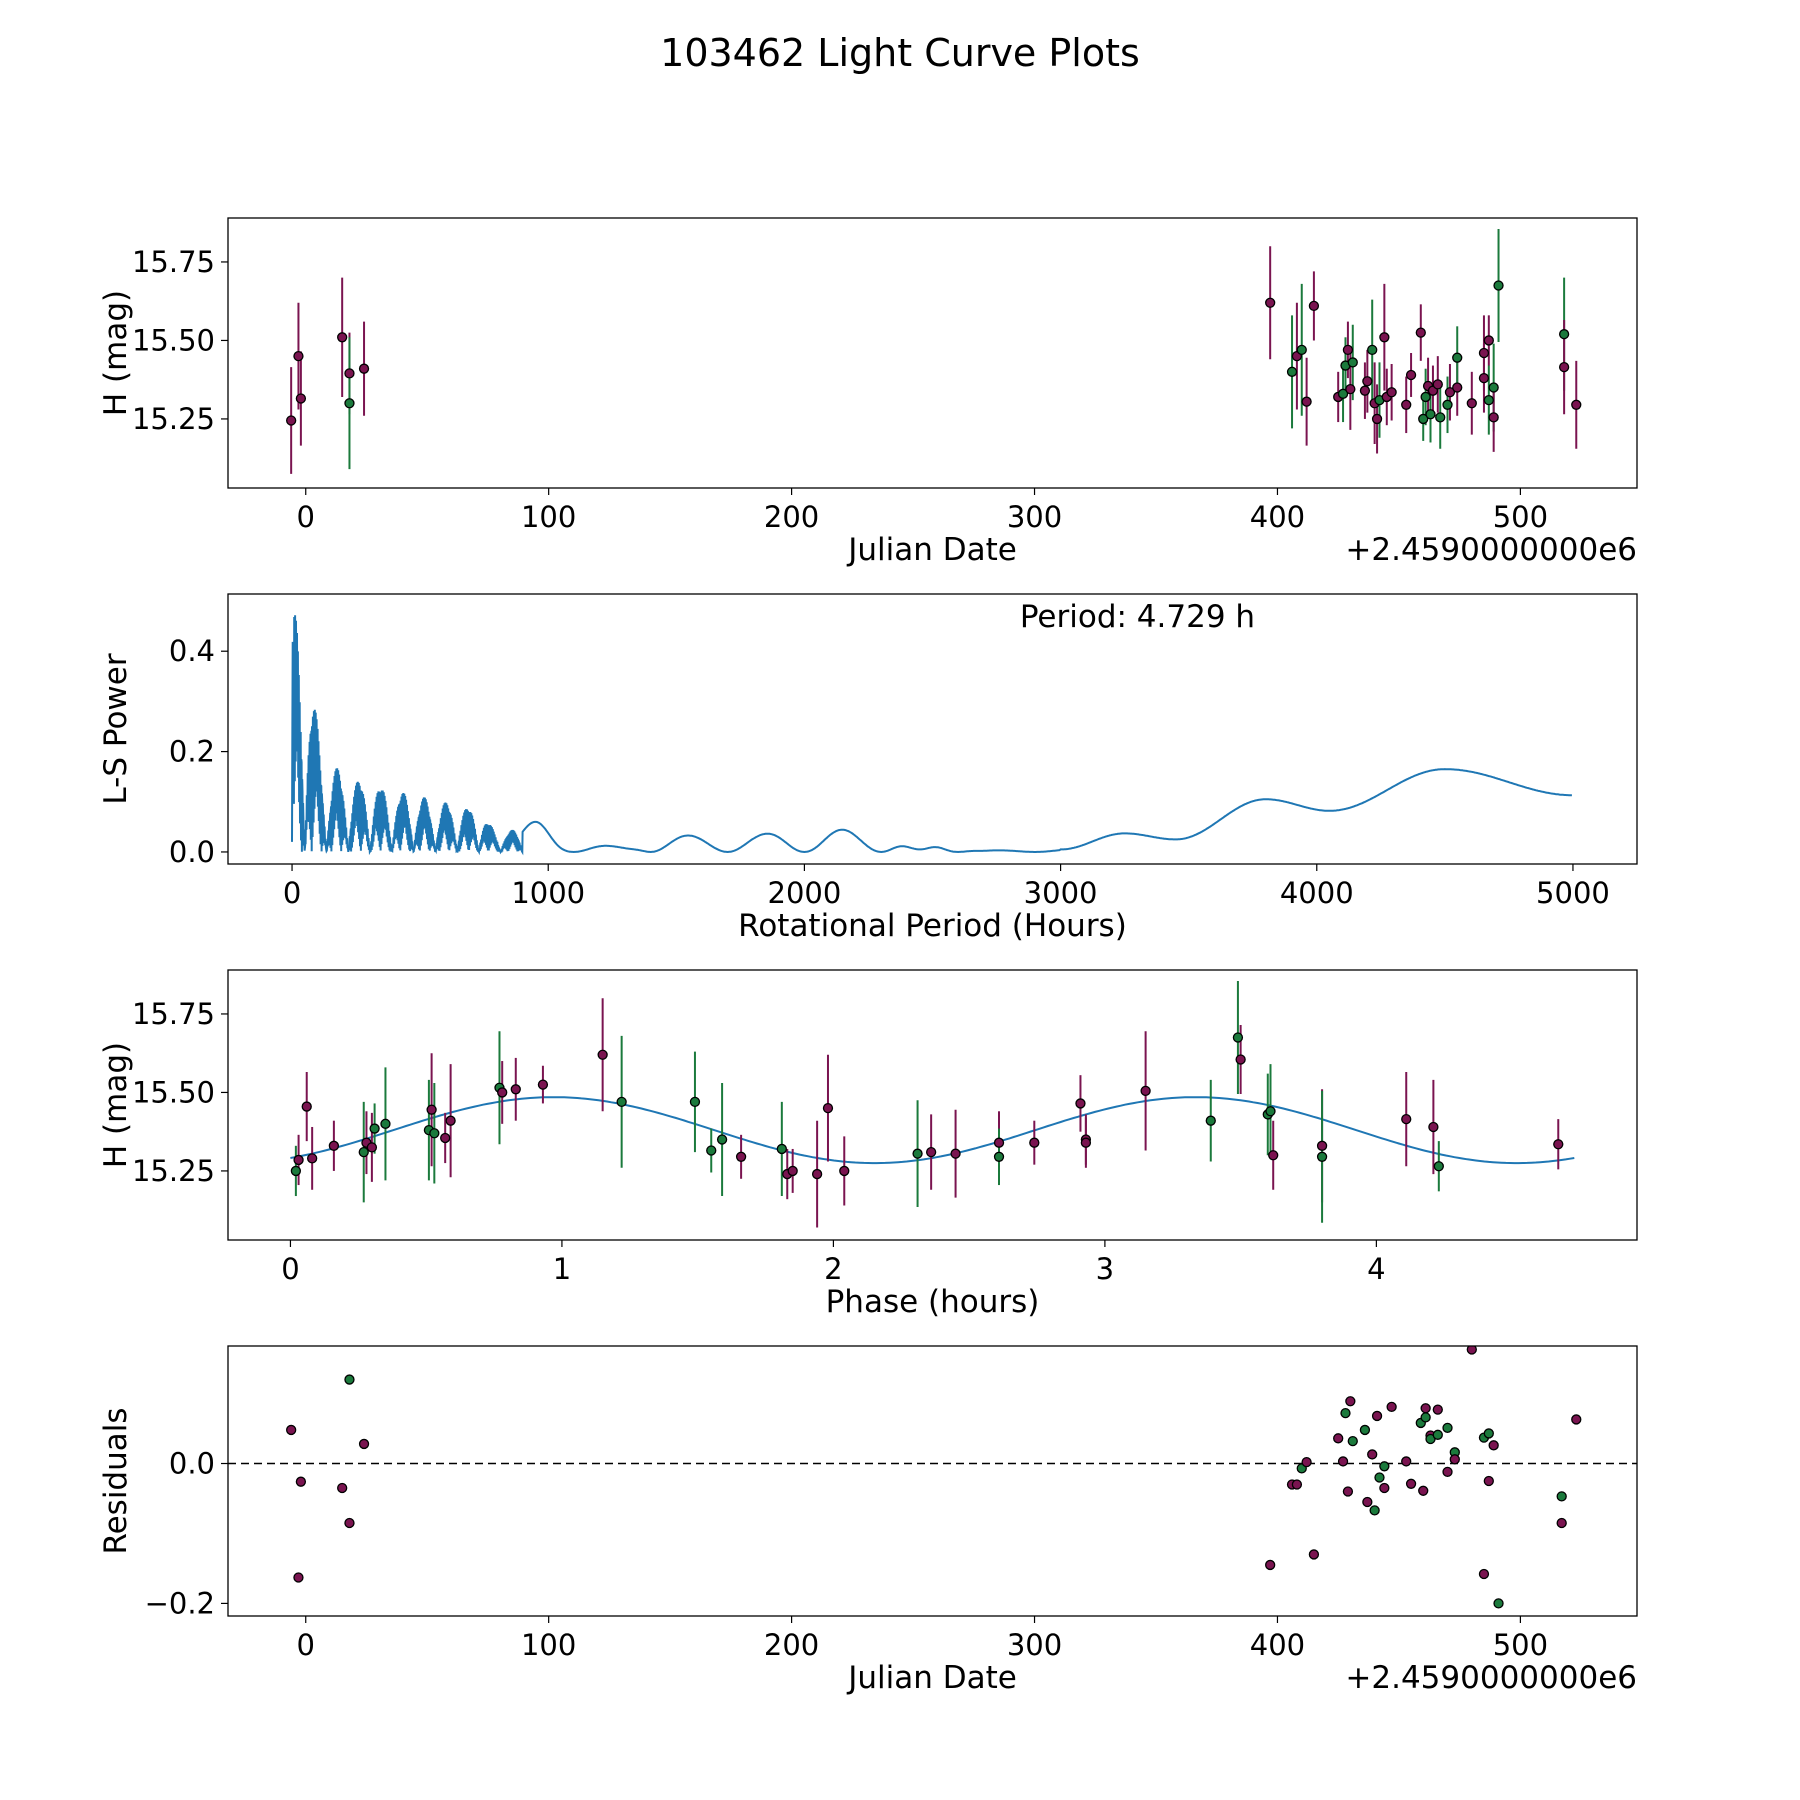 The width and height of the screenshot is (1800, 1800). What do you see at coordinates (1034, 517) in the screenshot?
I see `x-tick-label: 300` at bounding box center [1034, 517].